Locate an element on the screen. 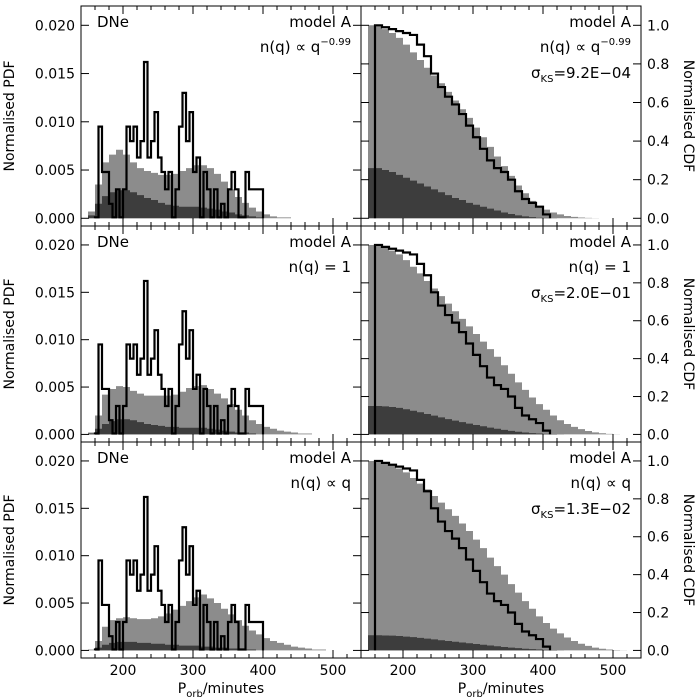 The height and width of the screenshot is (700, 700). ks-value: =1.3E−02 is located at coordinates (592, 509).